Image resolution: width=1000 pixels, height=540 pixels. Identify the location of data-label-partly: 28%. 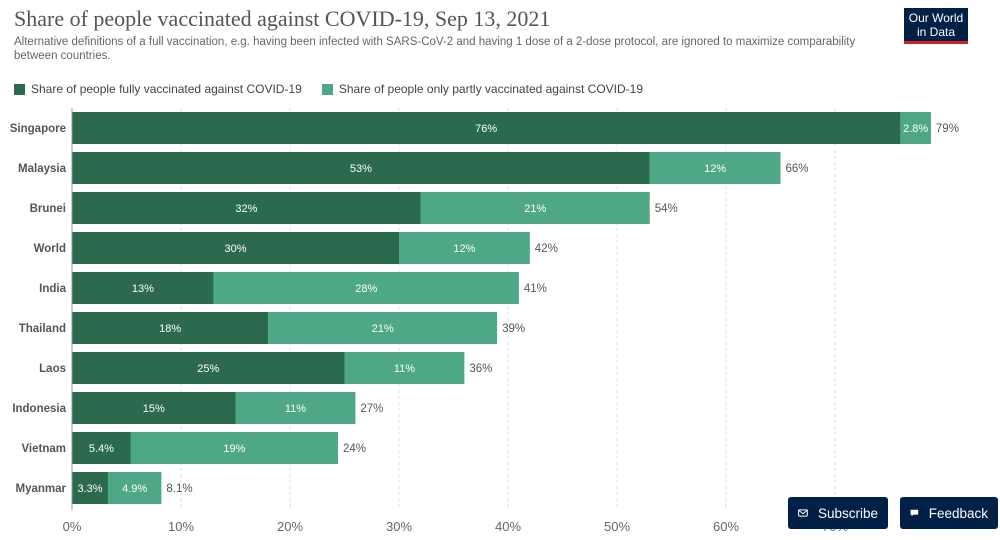
(366, 289).